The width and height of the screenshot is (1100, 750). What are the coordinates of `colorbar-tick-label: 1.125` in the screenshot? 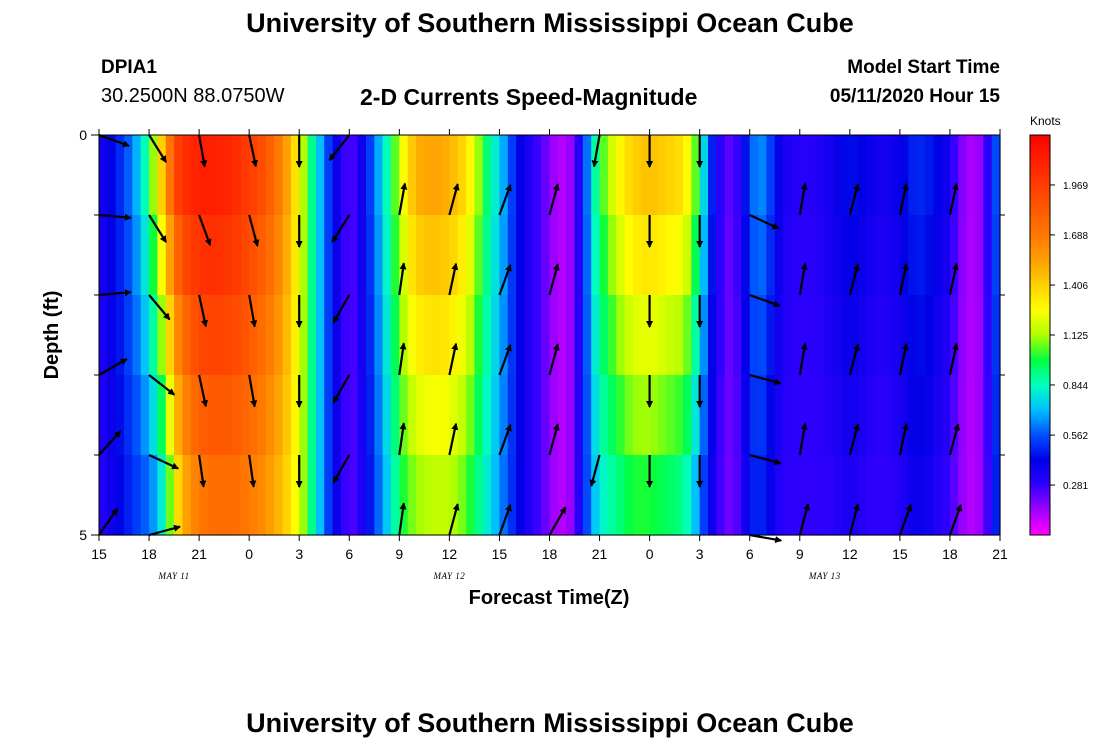 It's located at (1075, 336).